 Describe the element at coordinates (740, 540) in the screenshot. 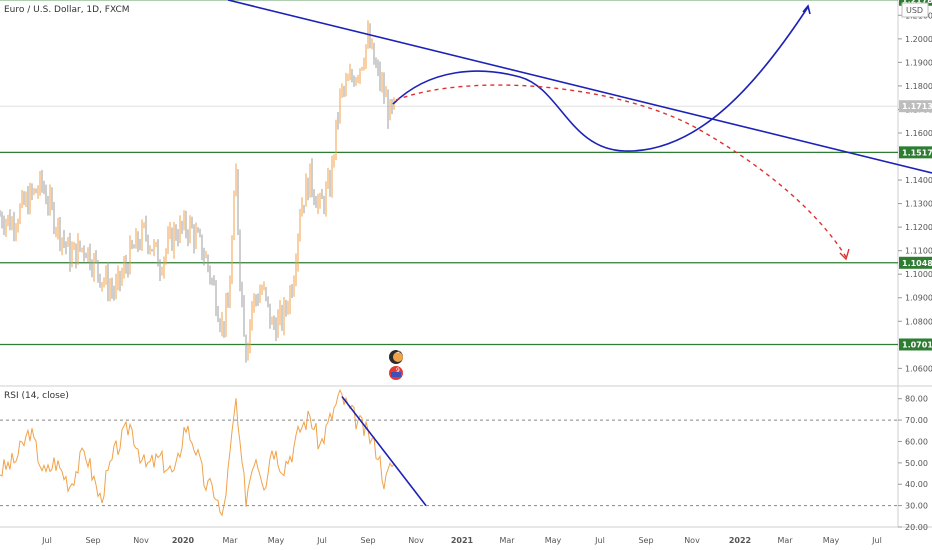

I see `time-axis-label: 2022` at that location.